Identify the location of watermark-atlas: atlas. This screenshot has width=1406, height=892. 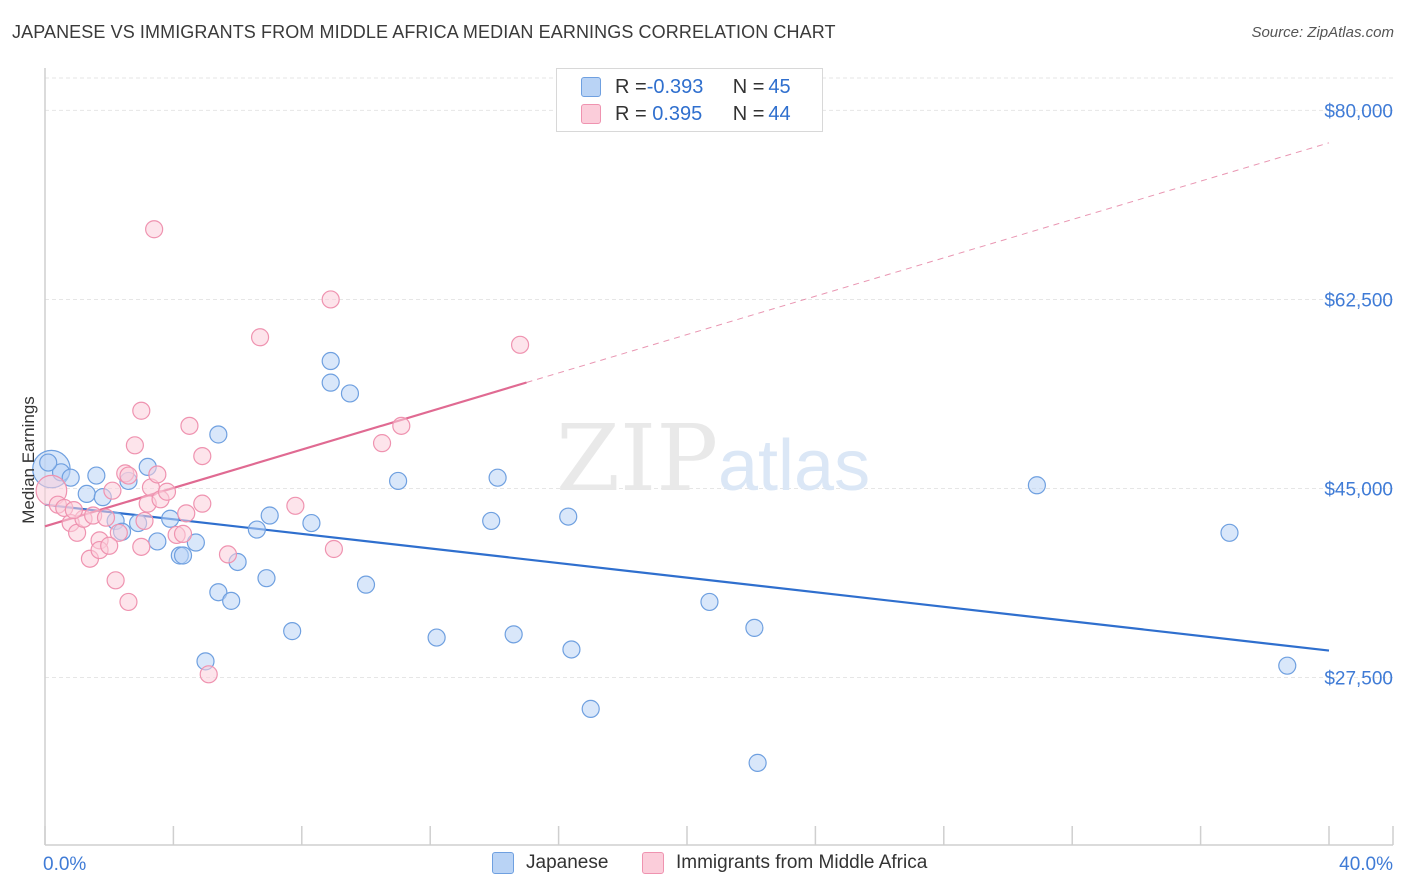
(794, 466).